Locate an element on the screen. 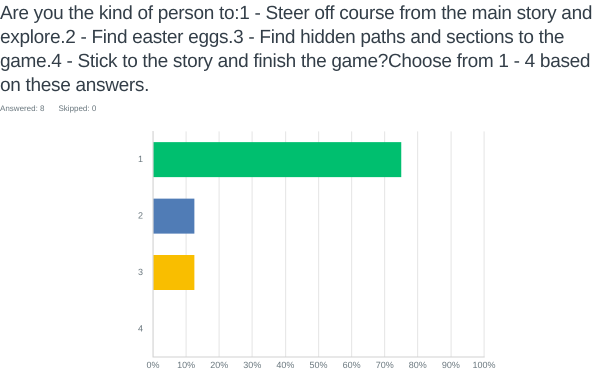 The width and height of the screenshot is (600, 380). x-tick-label: 70% is located at coordinates (385, 365).